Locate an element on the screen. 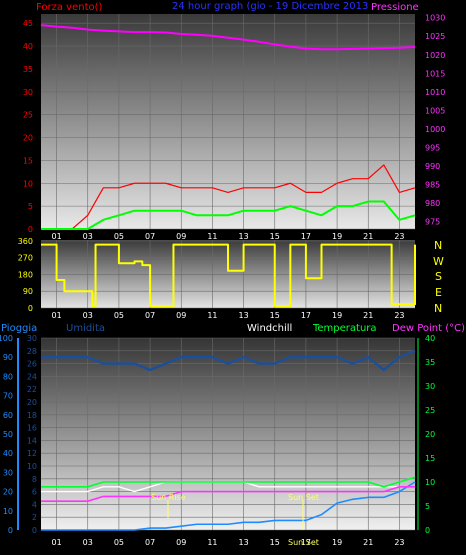 The image size is (466, 555). rain-tick-label: 40 is located at coordinates (8, 453).